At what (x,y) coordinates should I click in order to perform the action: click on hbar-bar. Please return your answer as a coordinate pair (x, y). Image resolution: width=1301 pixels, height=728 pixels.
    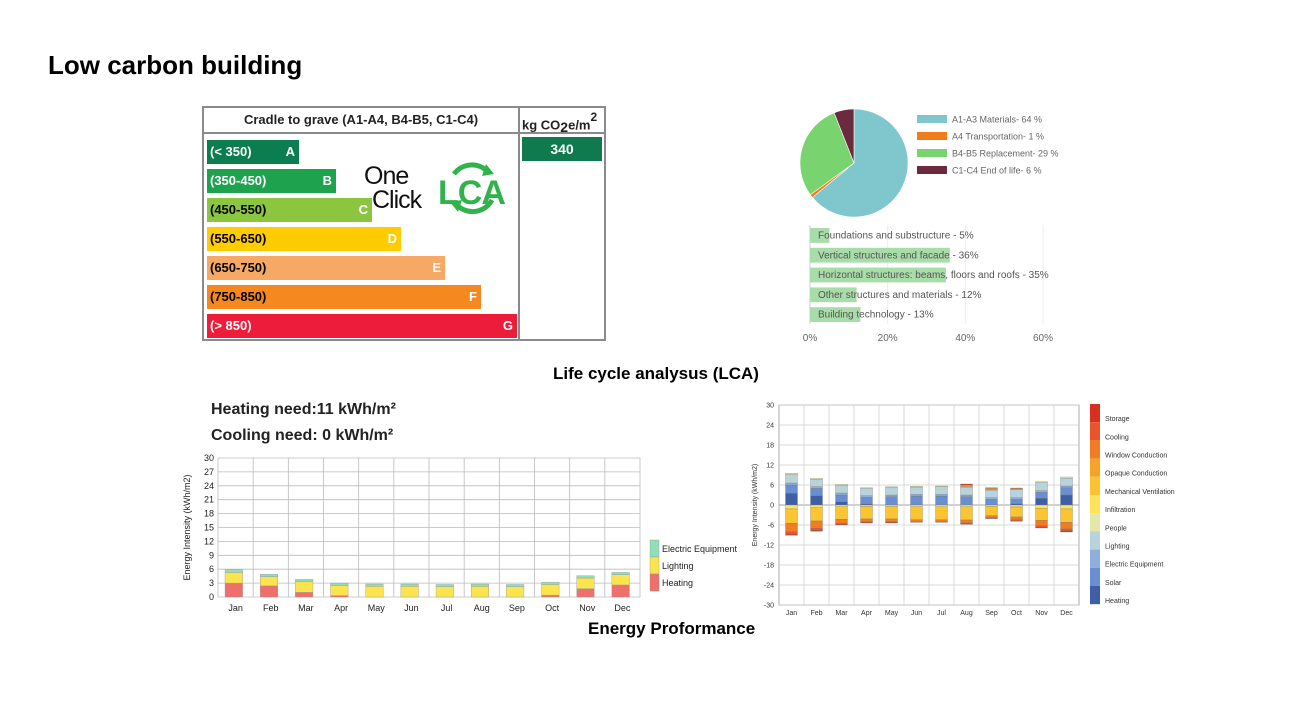
    Looking at the image, I should click on (820, 235).